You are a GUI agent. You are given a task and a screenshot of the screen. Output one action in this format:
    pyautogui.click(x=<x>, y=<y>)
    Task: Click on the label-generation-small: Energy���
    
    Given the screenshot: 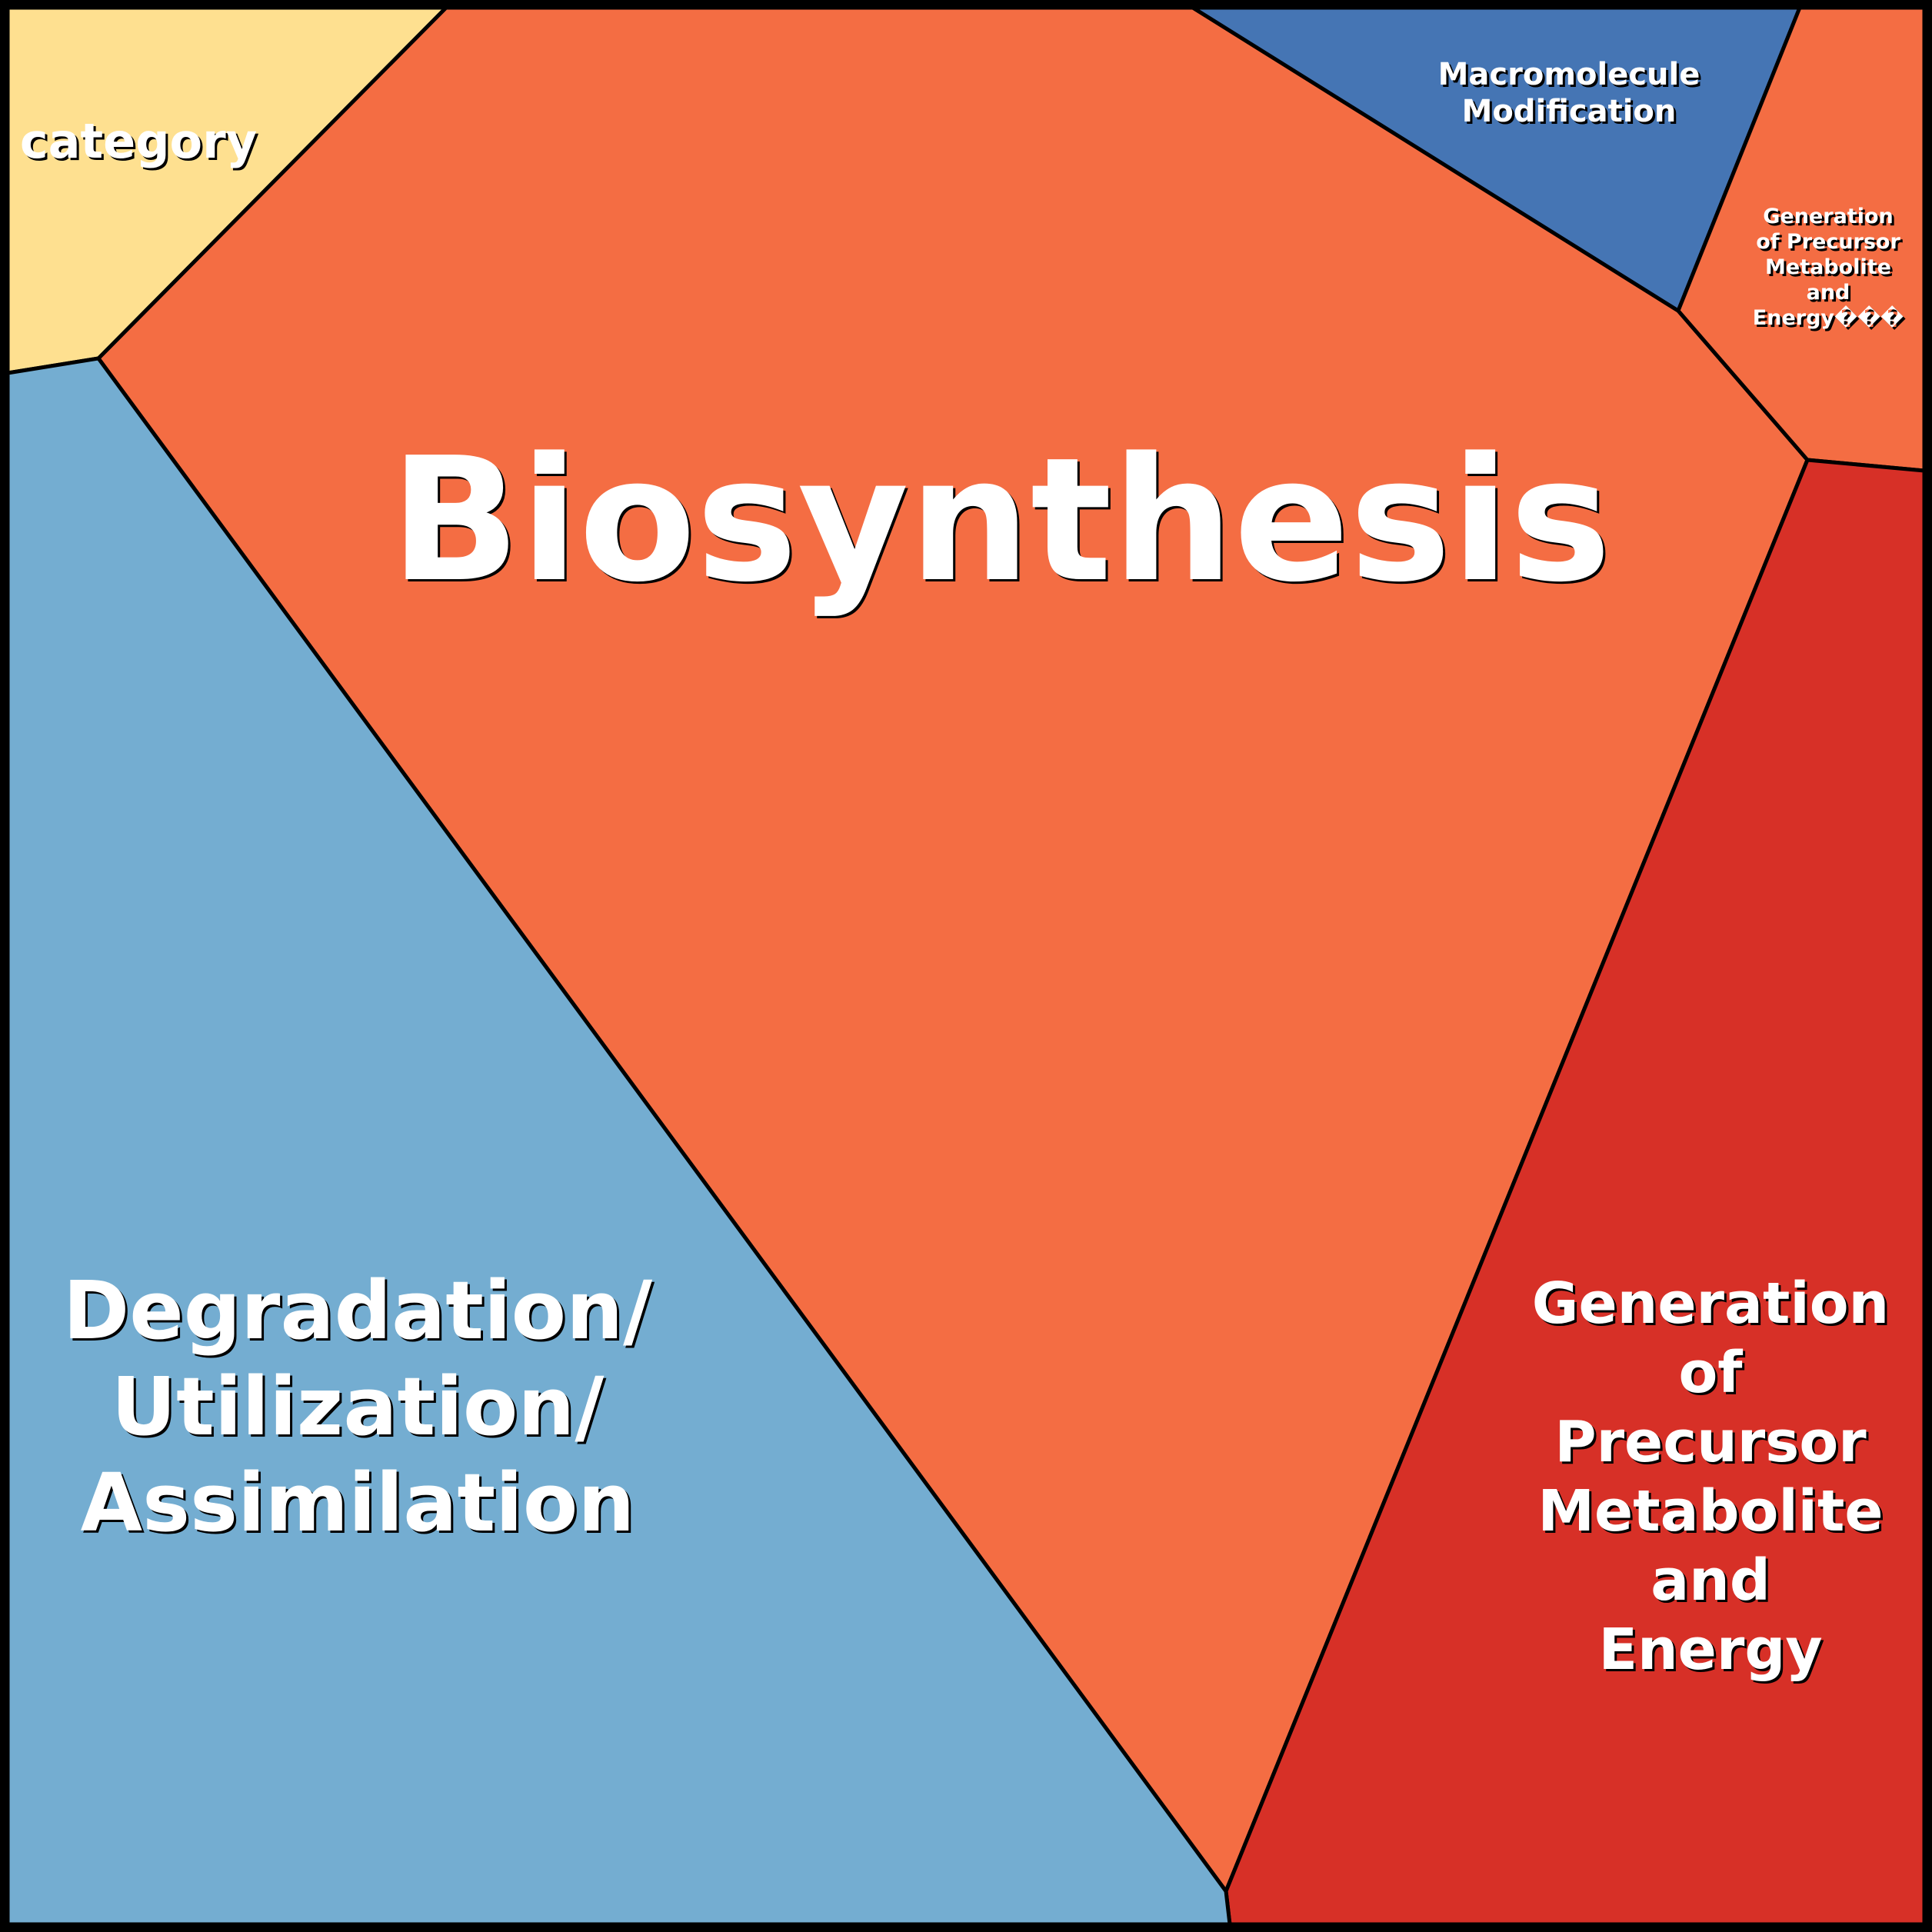 What is the action you would take?
    pyautogui.click(x=1828, y=317)
    